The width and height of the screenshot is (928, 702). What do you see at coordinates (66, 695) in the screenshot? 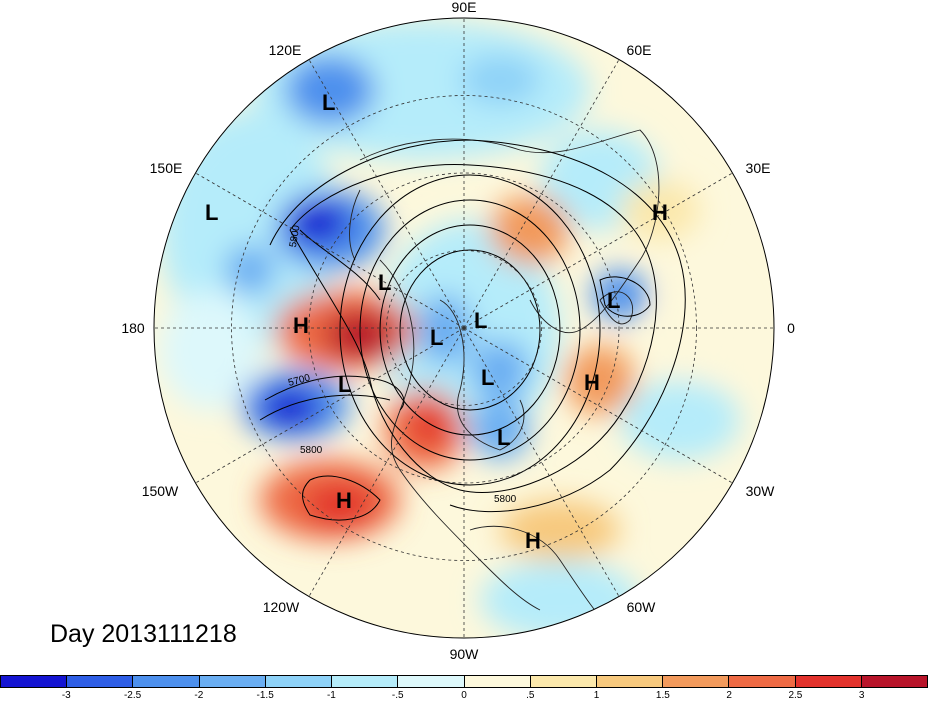
I see `colorbar-tick-label: -3` at bounding box center [66, 695].